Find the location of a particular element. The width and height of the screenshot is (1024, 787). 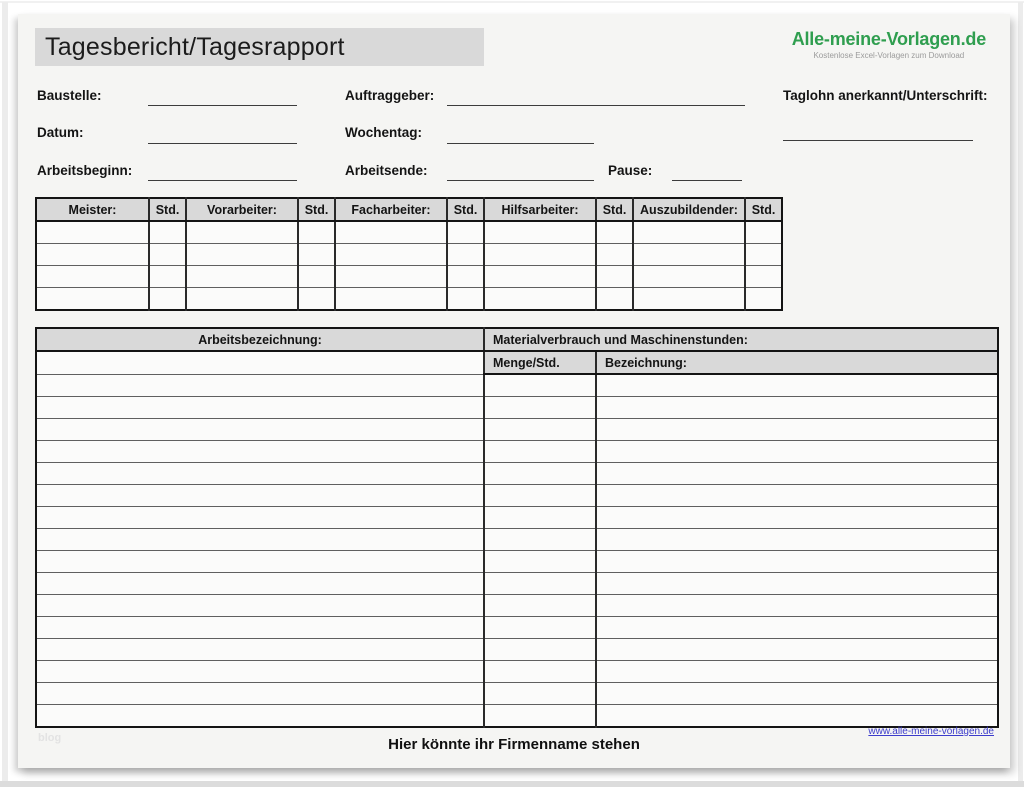

baustelle-input-line is located at coordinates (222, 106).